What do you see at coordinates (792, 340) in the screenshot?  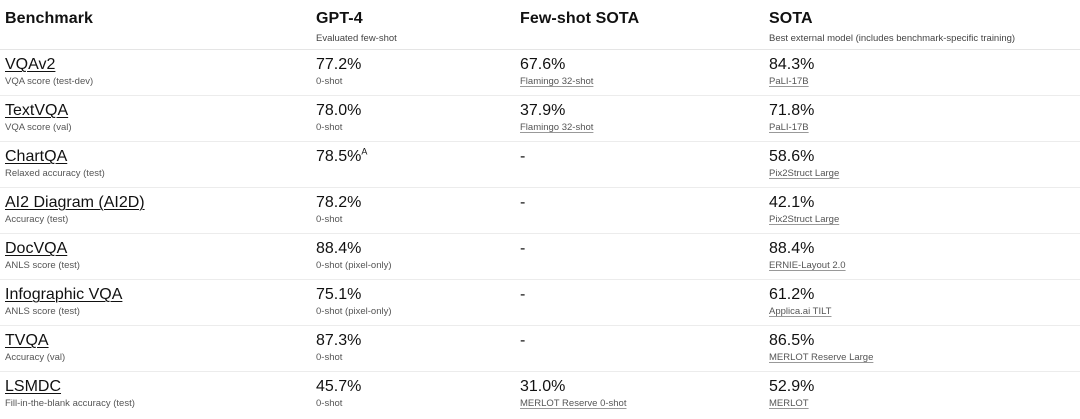 I see `sota-value: 86.5%` at bounding box center [792, 340].